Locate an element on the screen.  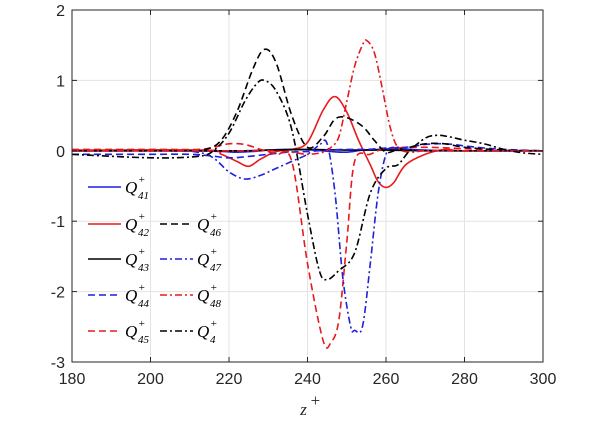
x-tick-label: 240 is located at coordinates (307, 379).